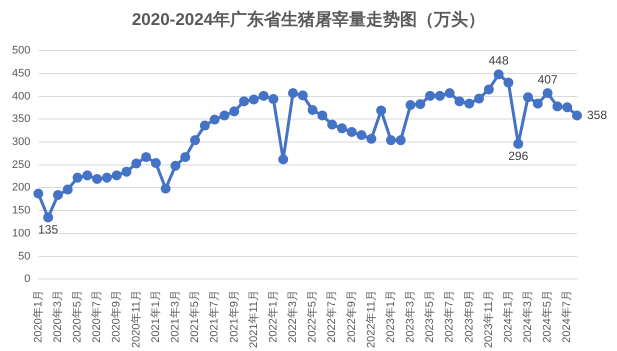 The height and width of the screenshot is (351, 617). Describe the element at coordinates (498, 61) in the screenshot. I see `data-label: 448` at that location.